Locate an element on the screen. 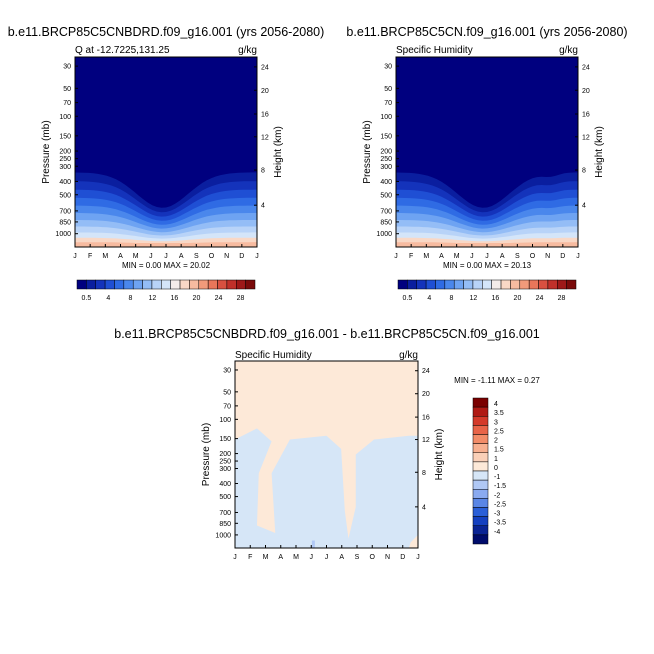 The width and height of the screenshot is (654, 654). y-right-tick-label: 24 is located at coordinates (426, 371).